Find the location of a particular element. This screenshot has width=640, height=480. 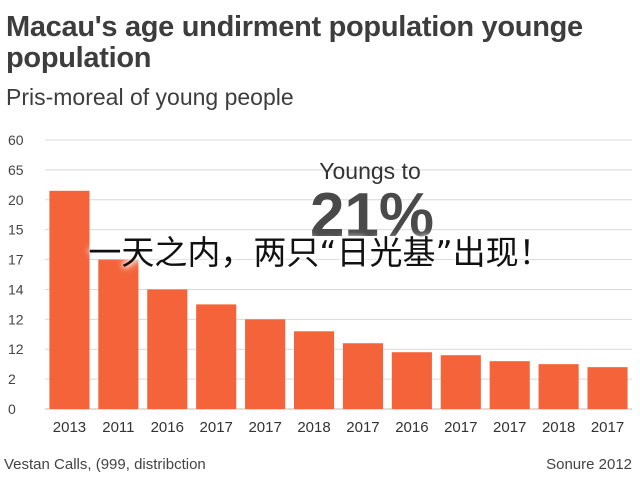

annotation-label: Youngs to is located at coordinates (369, 171).